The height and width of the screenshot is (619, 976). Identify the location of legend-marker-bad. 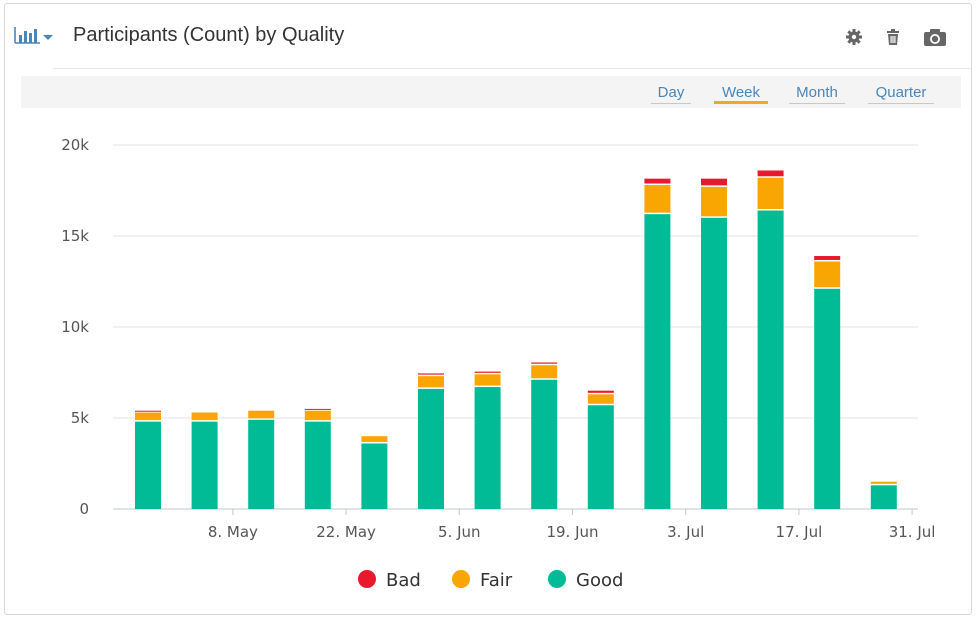
(367, 579).